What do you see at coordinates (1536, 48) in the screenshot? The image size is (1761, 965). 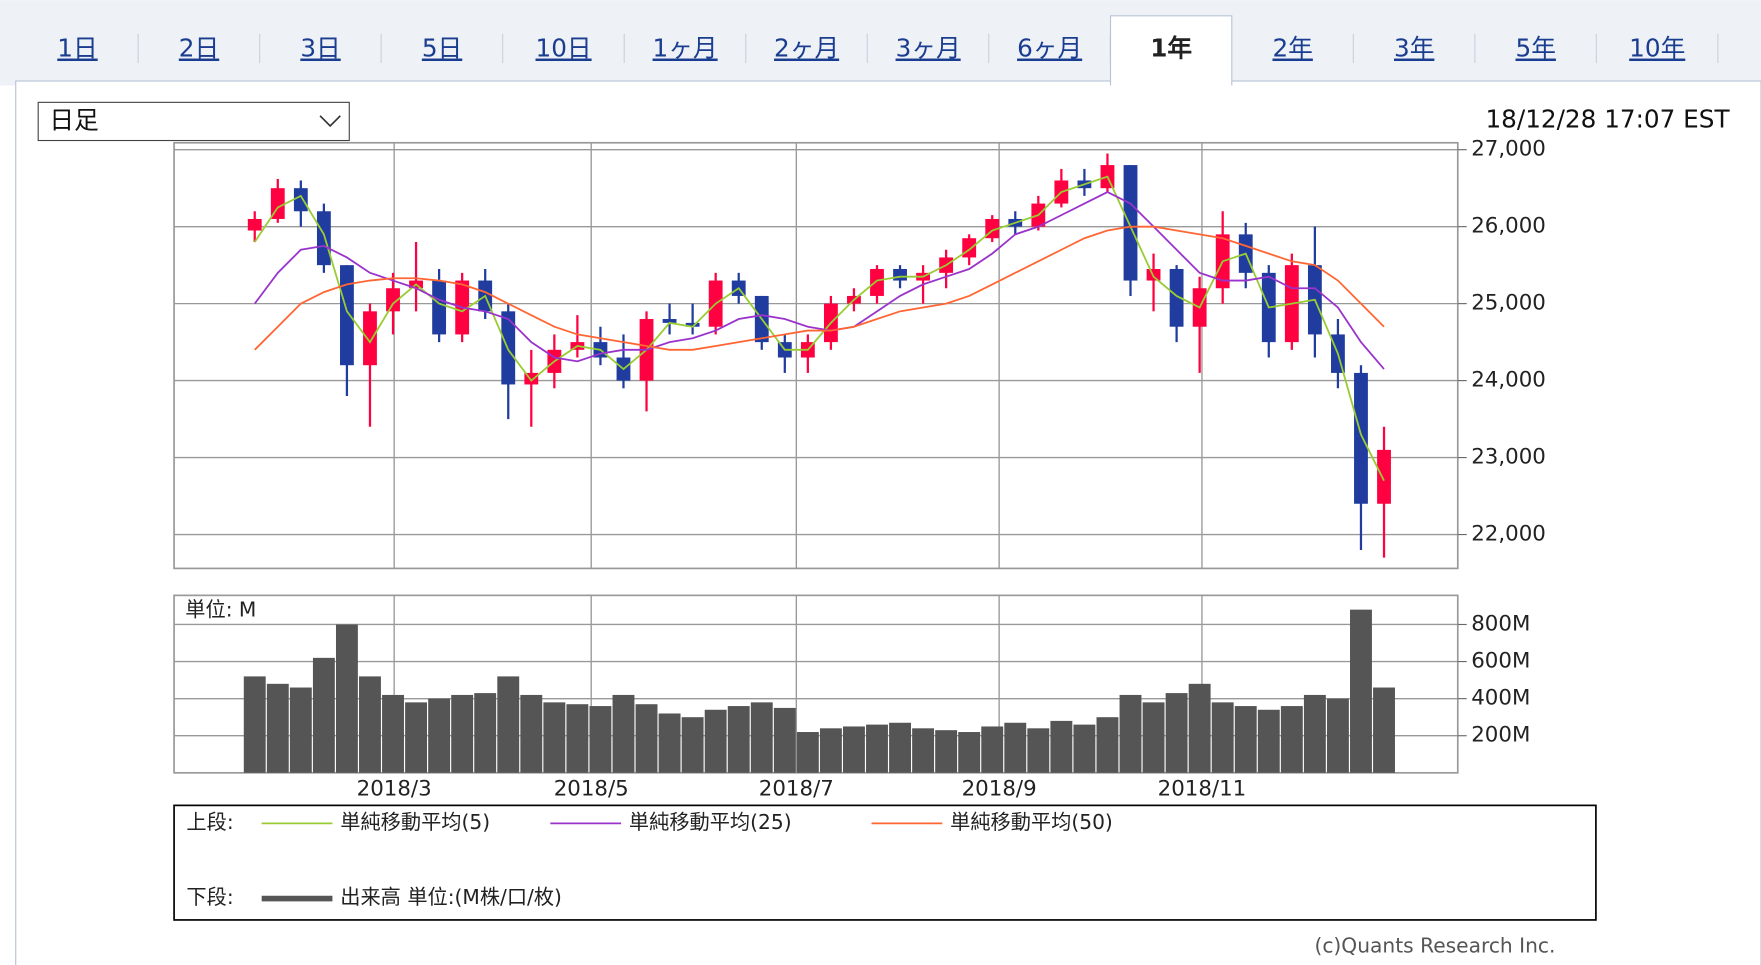 I see `tab: 5年` at bounding box center [1536, 48].